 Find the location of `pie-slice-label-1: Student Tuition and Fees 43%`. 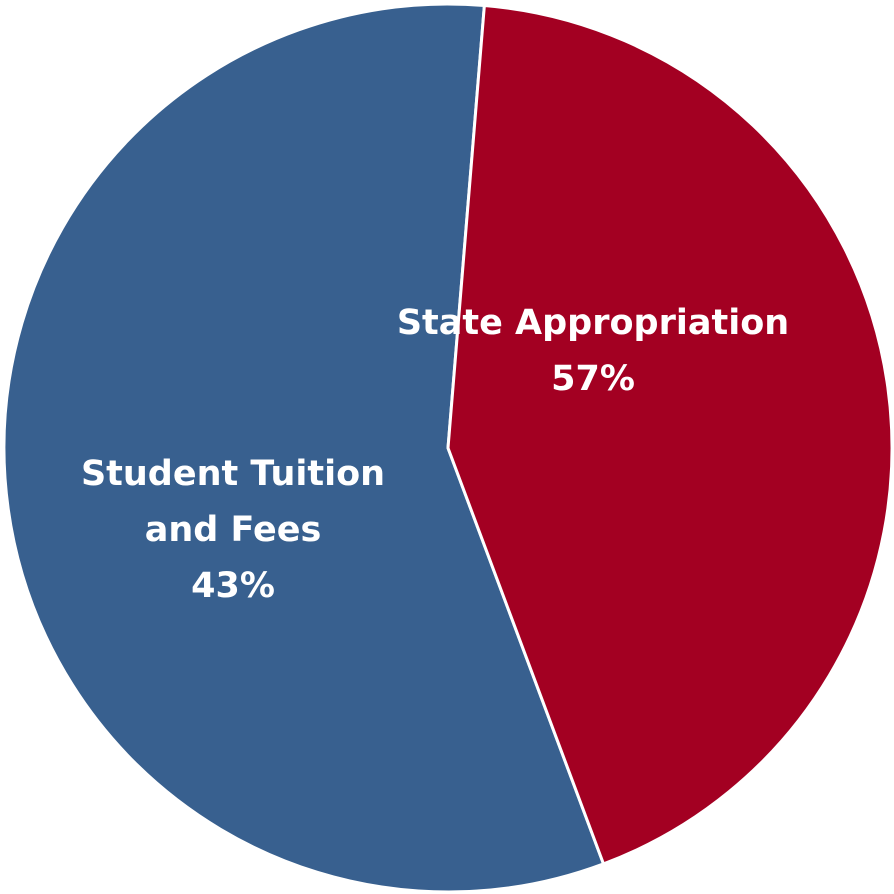

pie-slice-label-1: Student Tuition and Fees 43% is located at coordinates (233, 530).